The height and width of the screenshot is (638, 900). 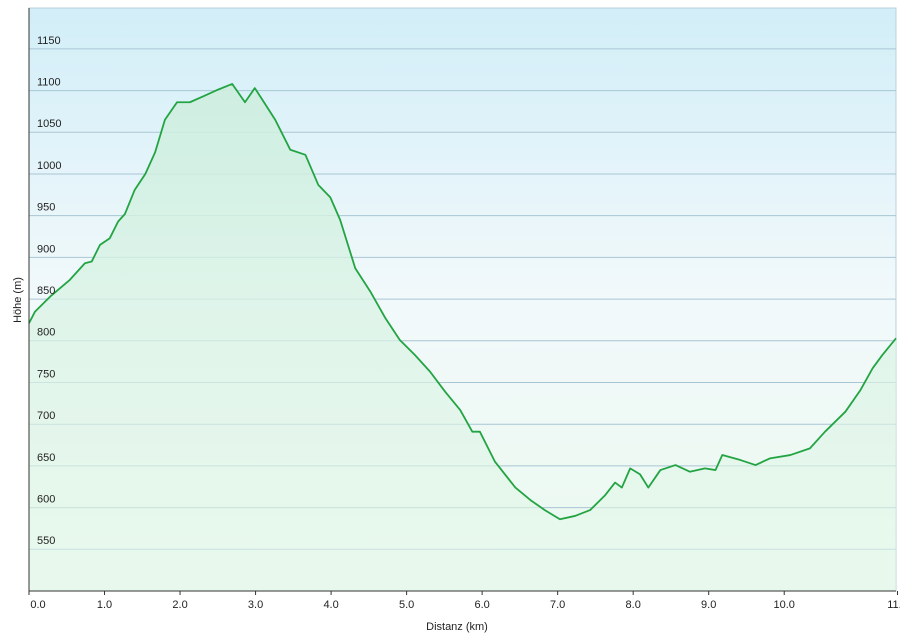 I want to click on y-tick-label: 750, so click(x=46, y=374).